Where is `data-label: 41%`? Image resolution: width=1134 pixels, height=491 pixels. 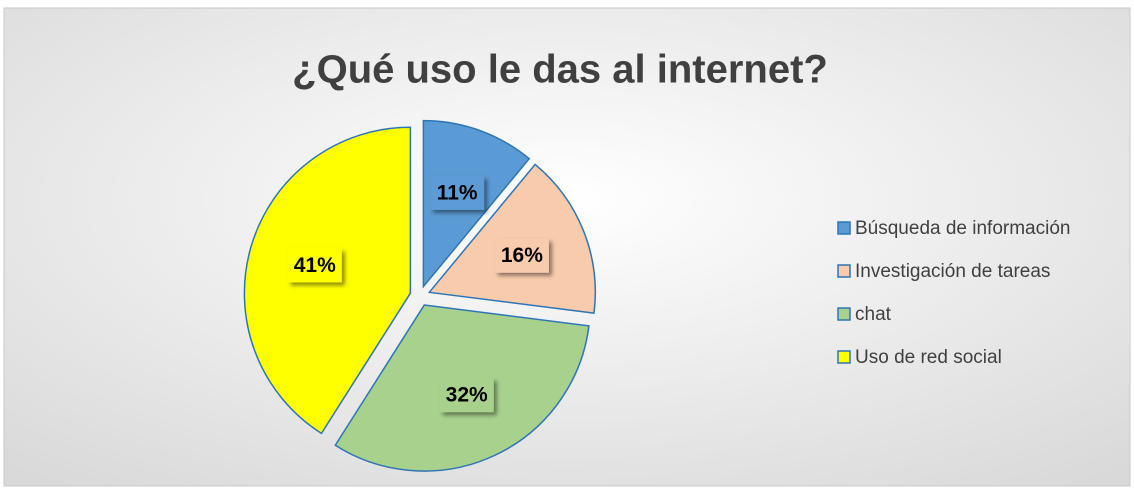 data-label: 41% is located at coordinates (315, 265).